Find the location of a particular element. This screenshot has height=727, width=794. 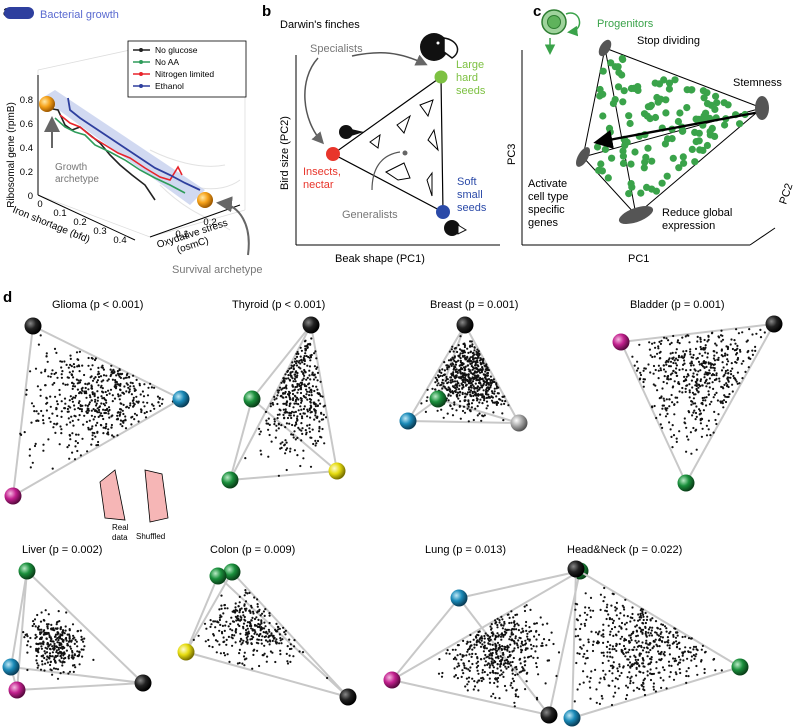

panel-c-pc2-axis is located at coordinates (762, 236).